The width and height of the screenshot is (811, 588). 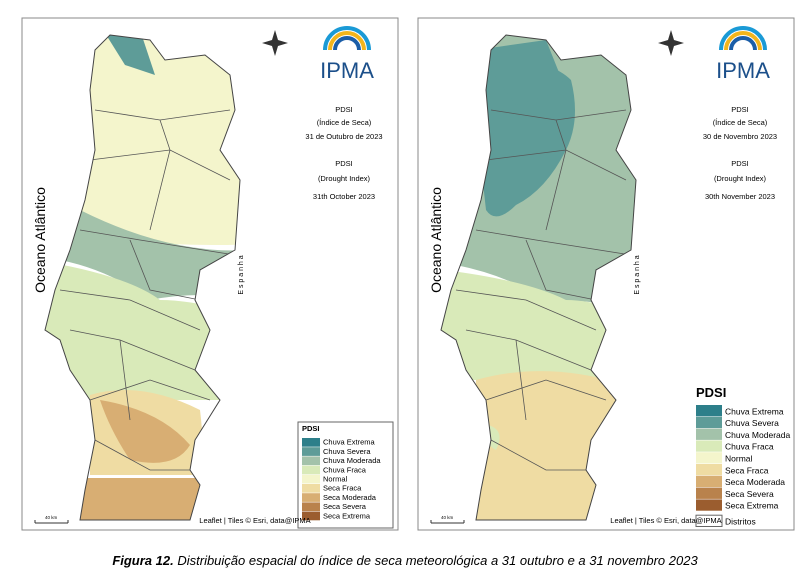 I want to click on map-info: 31 de Outubro de 2023, so click(x=343, y=136).